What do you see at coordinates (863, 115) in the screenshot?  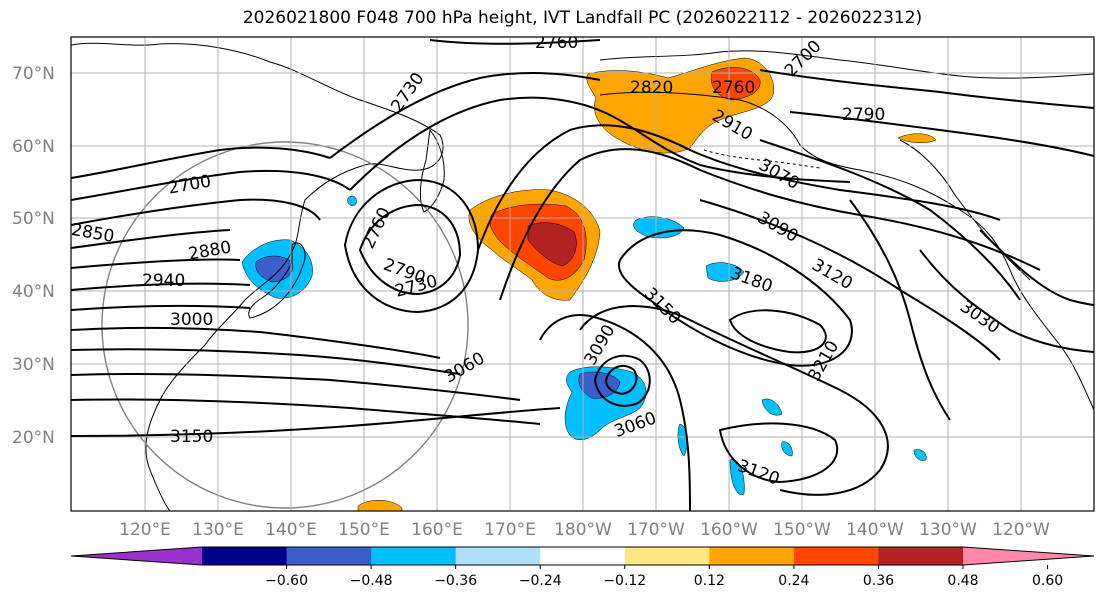 I see `contour-label: 2790` at bounding box center [863, 115].